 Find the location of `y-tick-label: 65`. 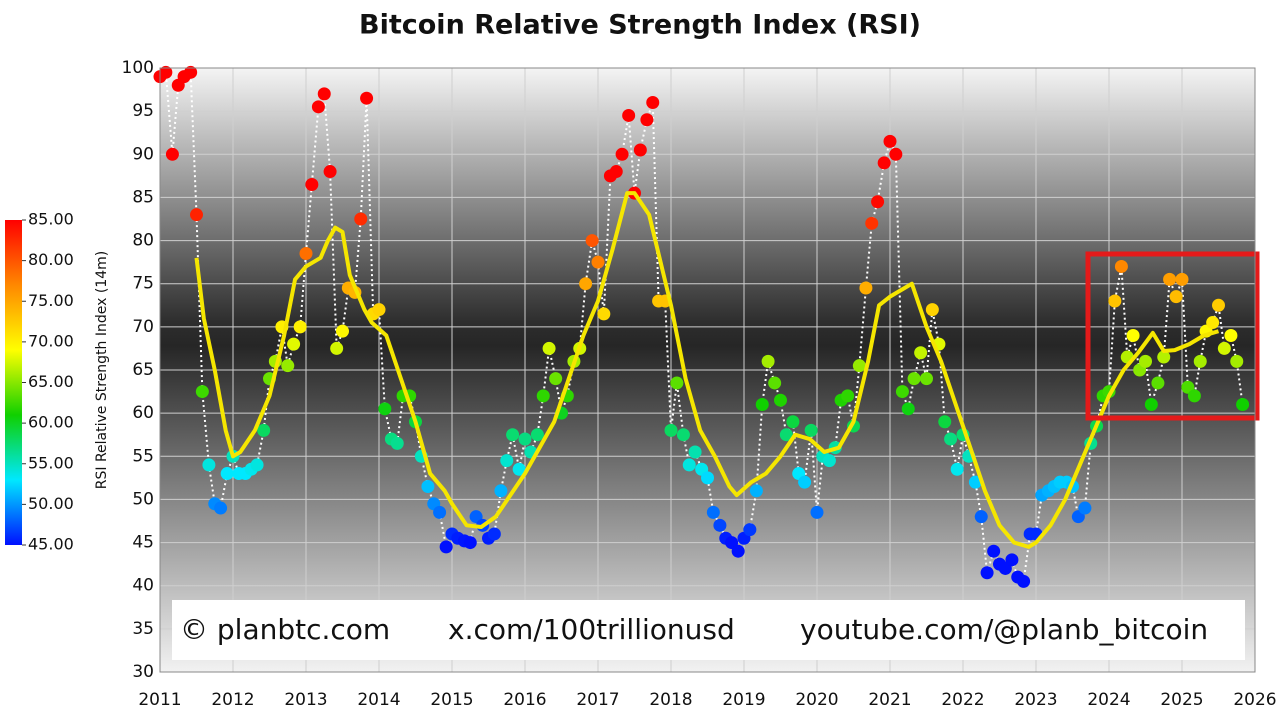

y-tick-label: 65 is located at coordinates (143, 370).